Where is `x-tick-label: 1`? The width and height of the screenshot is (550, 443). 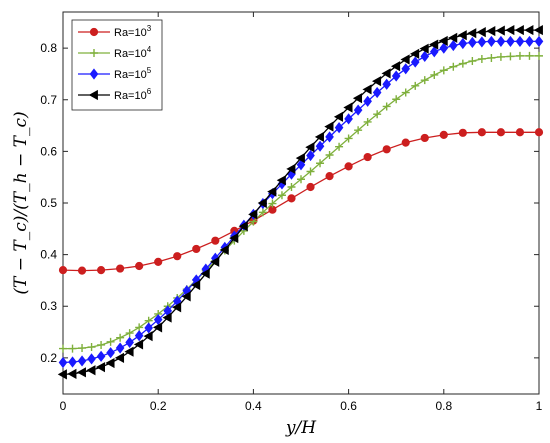
x-tick-label: 1 is located at coordinates (539, 406).